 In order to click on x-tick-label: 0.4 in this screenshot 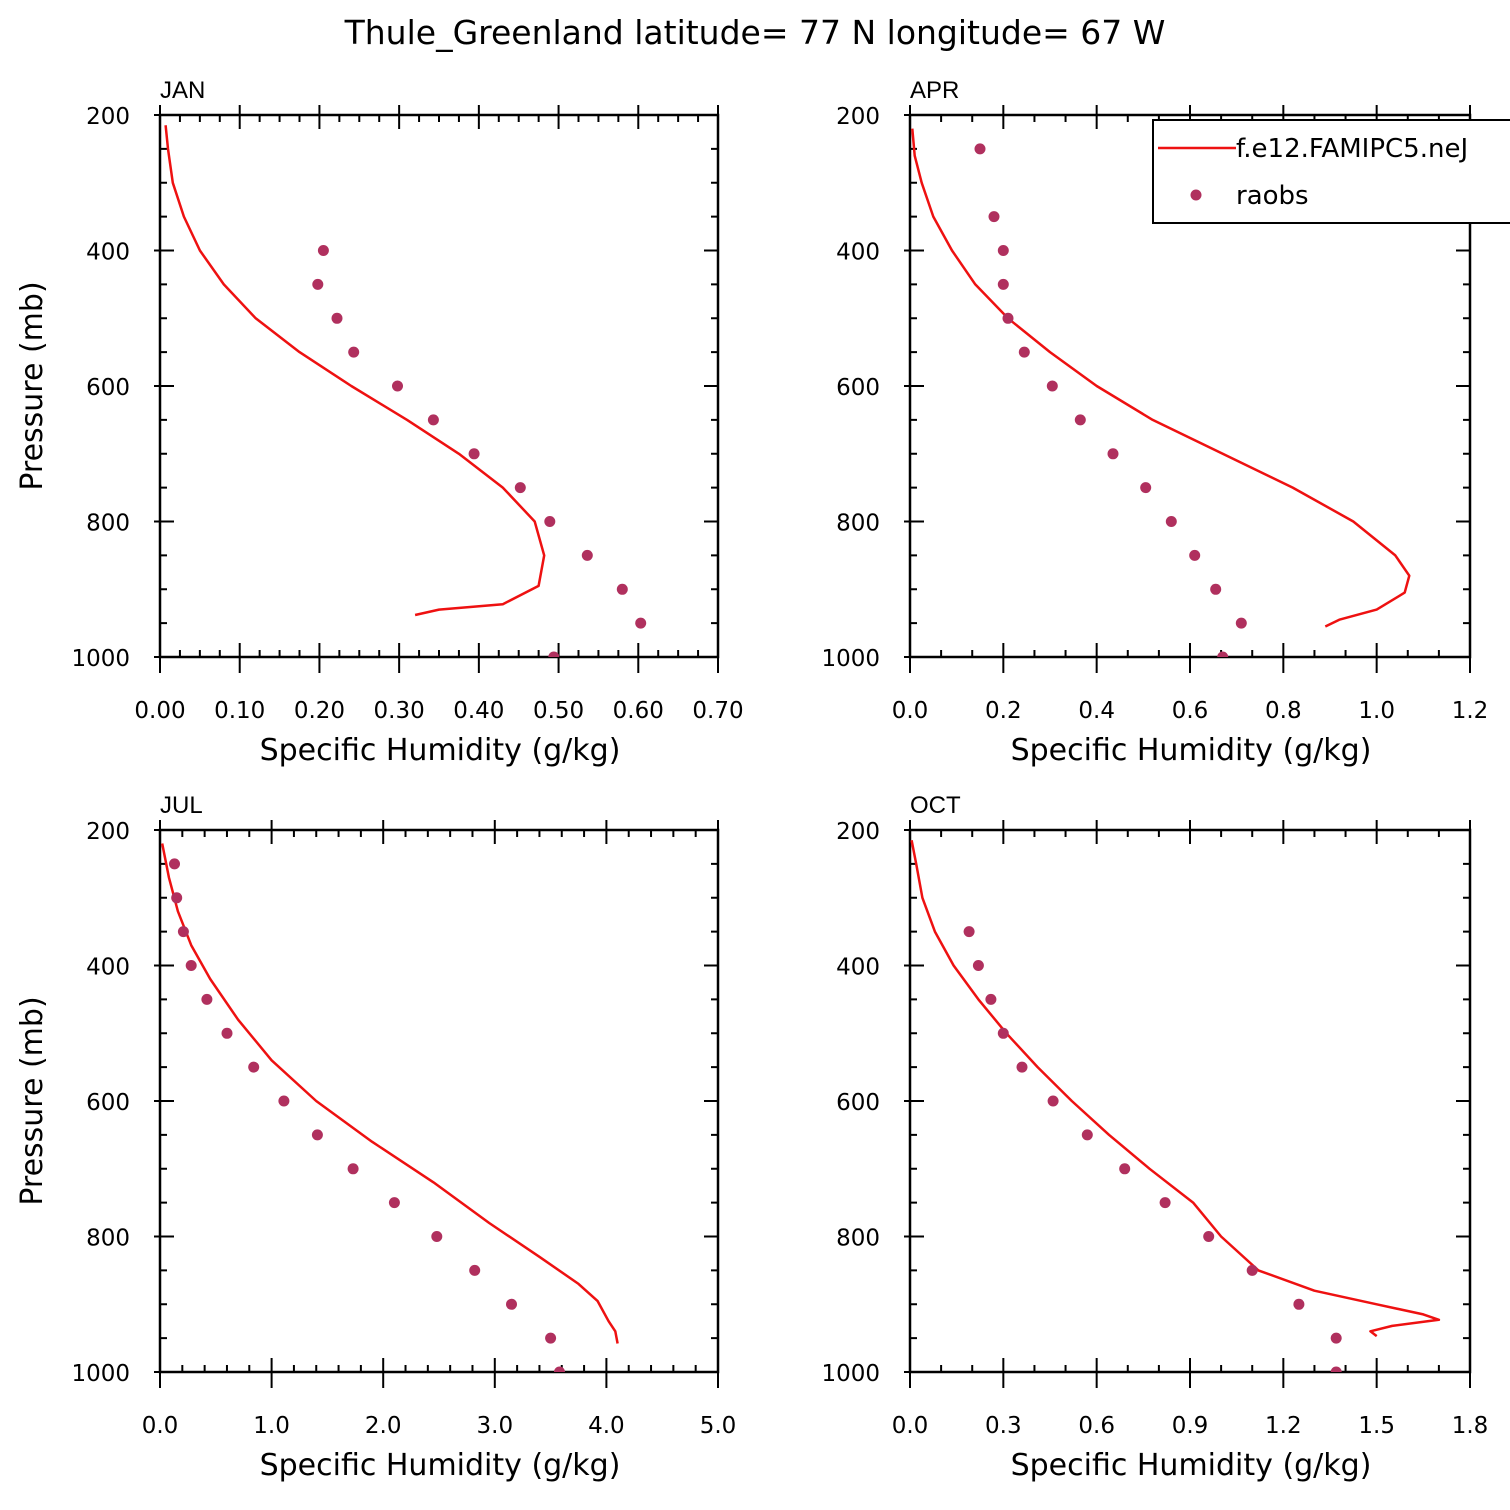, I will do `click(1096, 711)`.